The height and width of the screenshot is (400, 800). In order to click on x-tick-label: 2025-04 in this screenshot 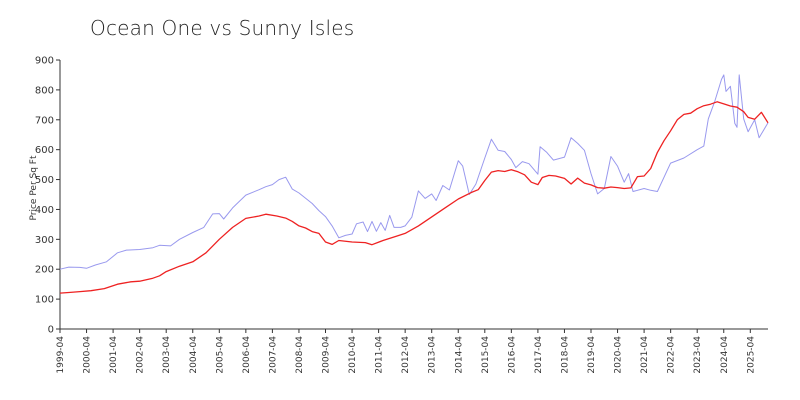, I will do `click(751, 355)`.